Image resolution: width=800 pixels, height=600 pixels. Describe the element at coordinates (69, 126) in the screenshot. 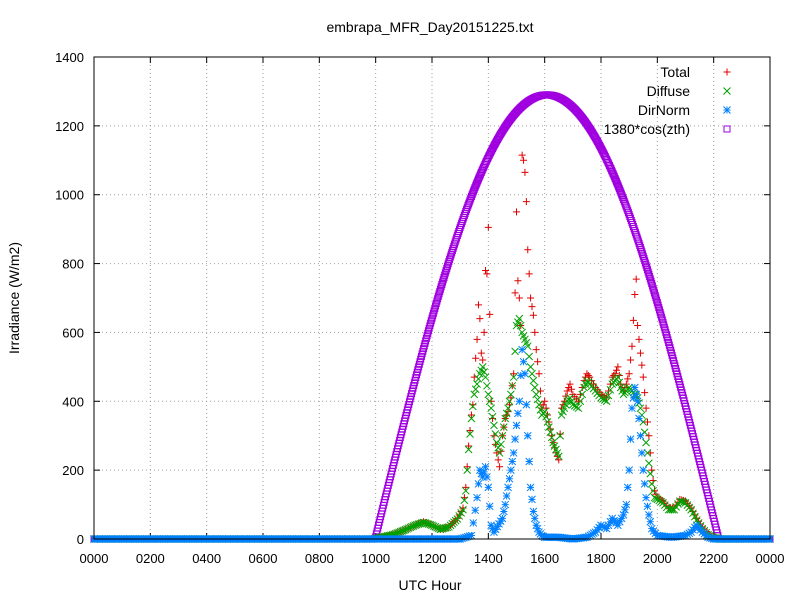

I see `y-tick-label: 1200` at that location.